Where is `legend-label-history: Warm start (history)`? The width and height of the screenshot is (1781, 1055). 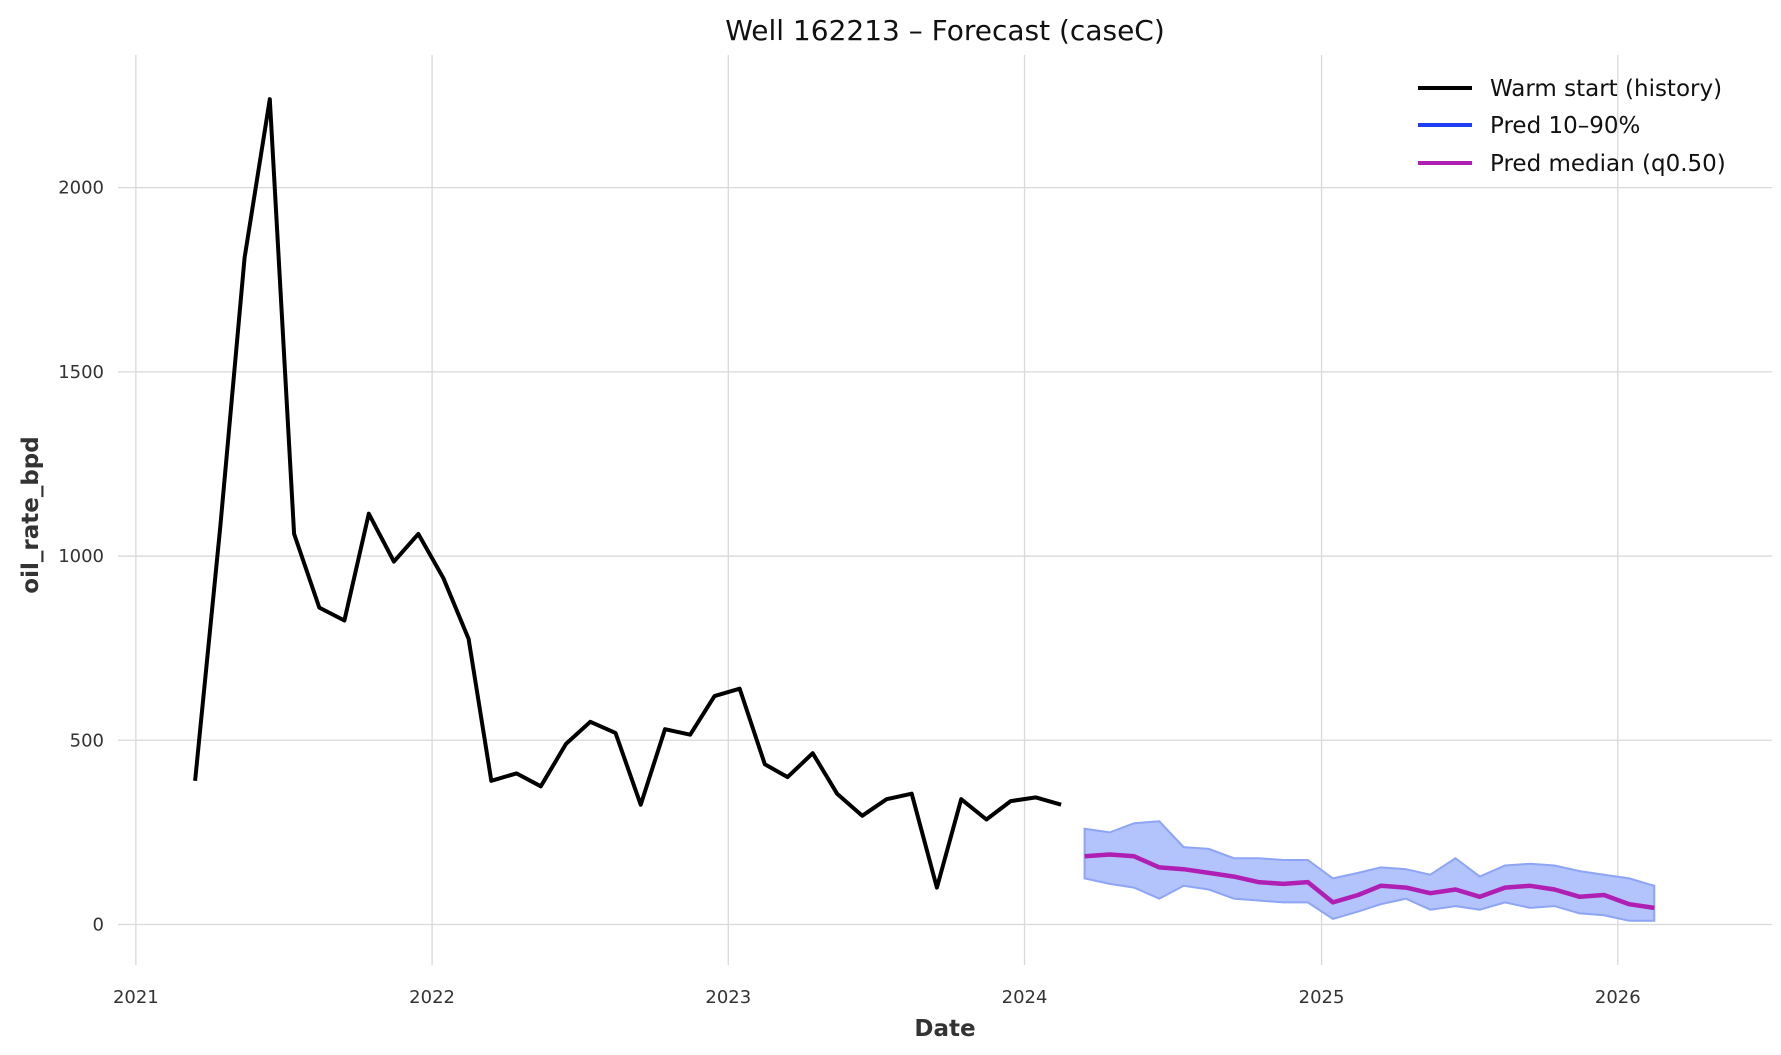
legend-label-history: Warm start (history) is located at coordinates (1606, 89).